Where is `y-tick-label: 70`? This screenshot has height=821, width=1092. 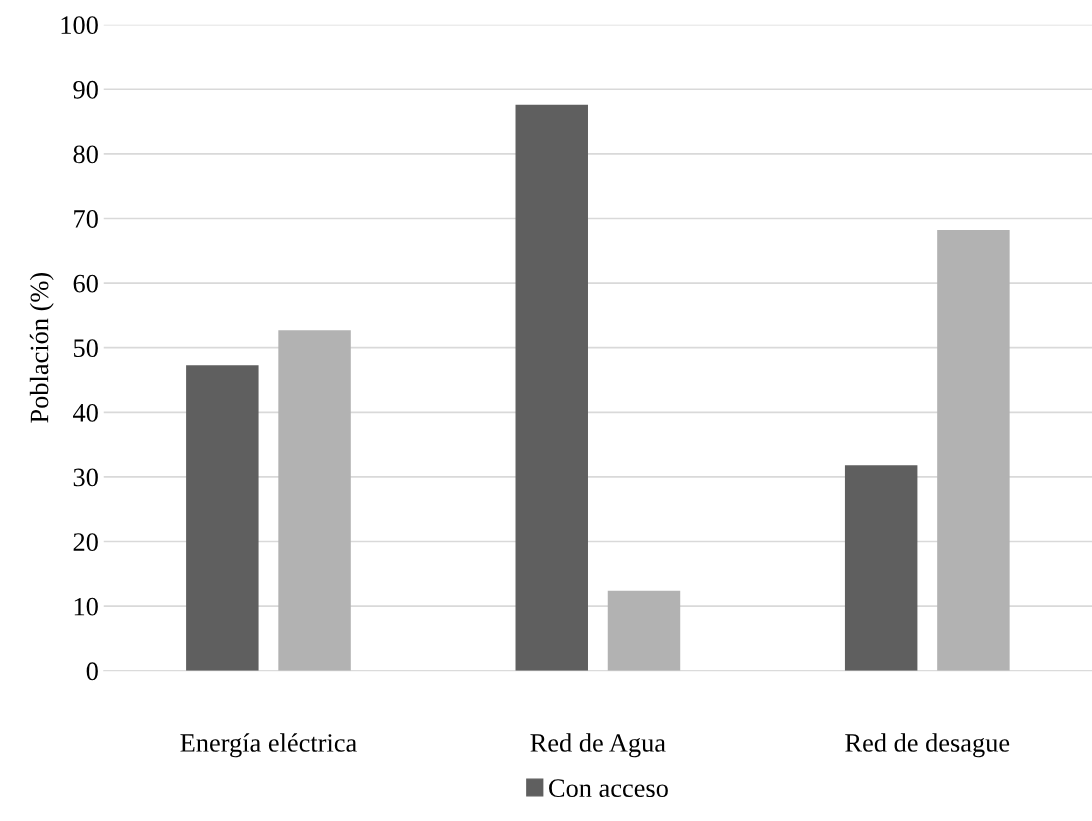 y-tick-label: 70 is located at coordinates (86, 219).